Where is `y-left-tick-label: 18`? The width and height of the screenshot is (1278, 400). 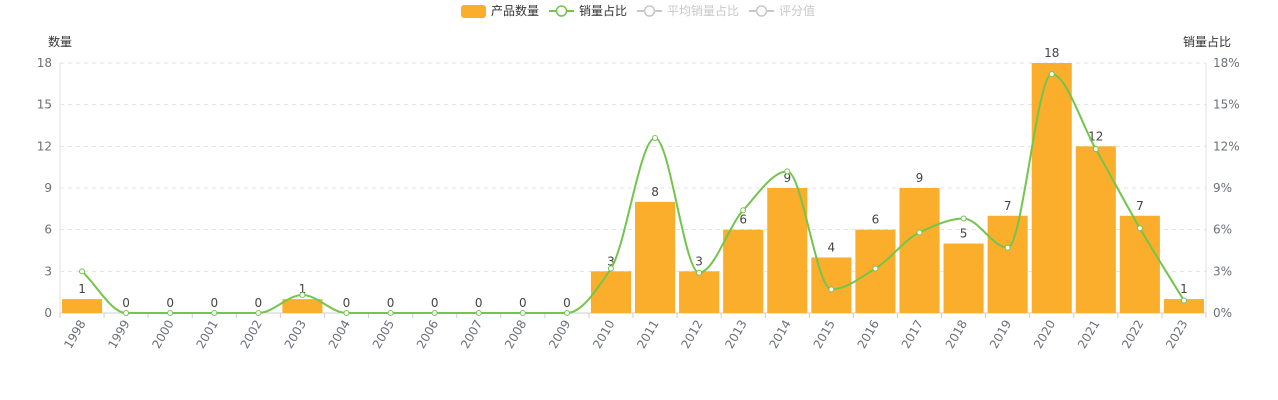 y-left-tick-label: 18 is located at coordinates (44, 63).